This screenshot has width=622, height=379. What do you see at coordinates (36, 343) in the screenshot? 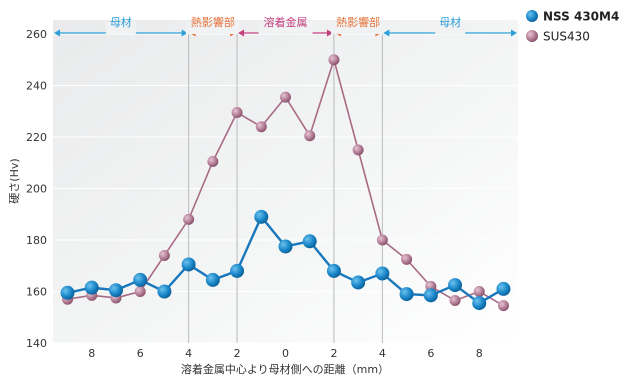
I see `y-tick-label: 140` at bounding box center [36, 343].